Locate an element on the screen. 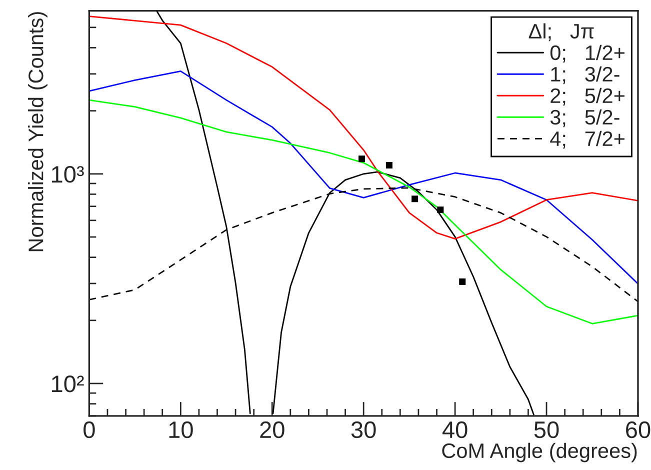  x-tick-label: 30 is located at coordinates (363, 429).